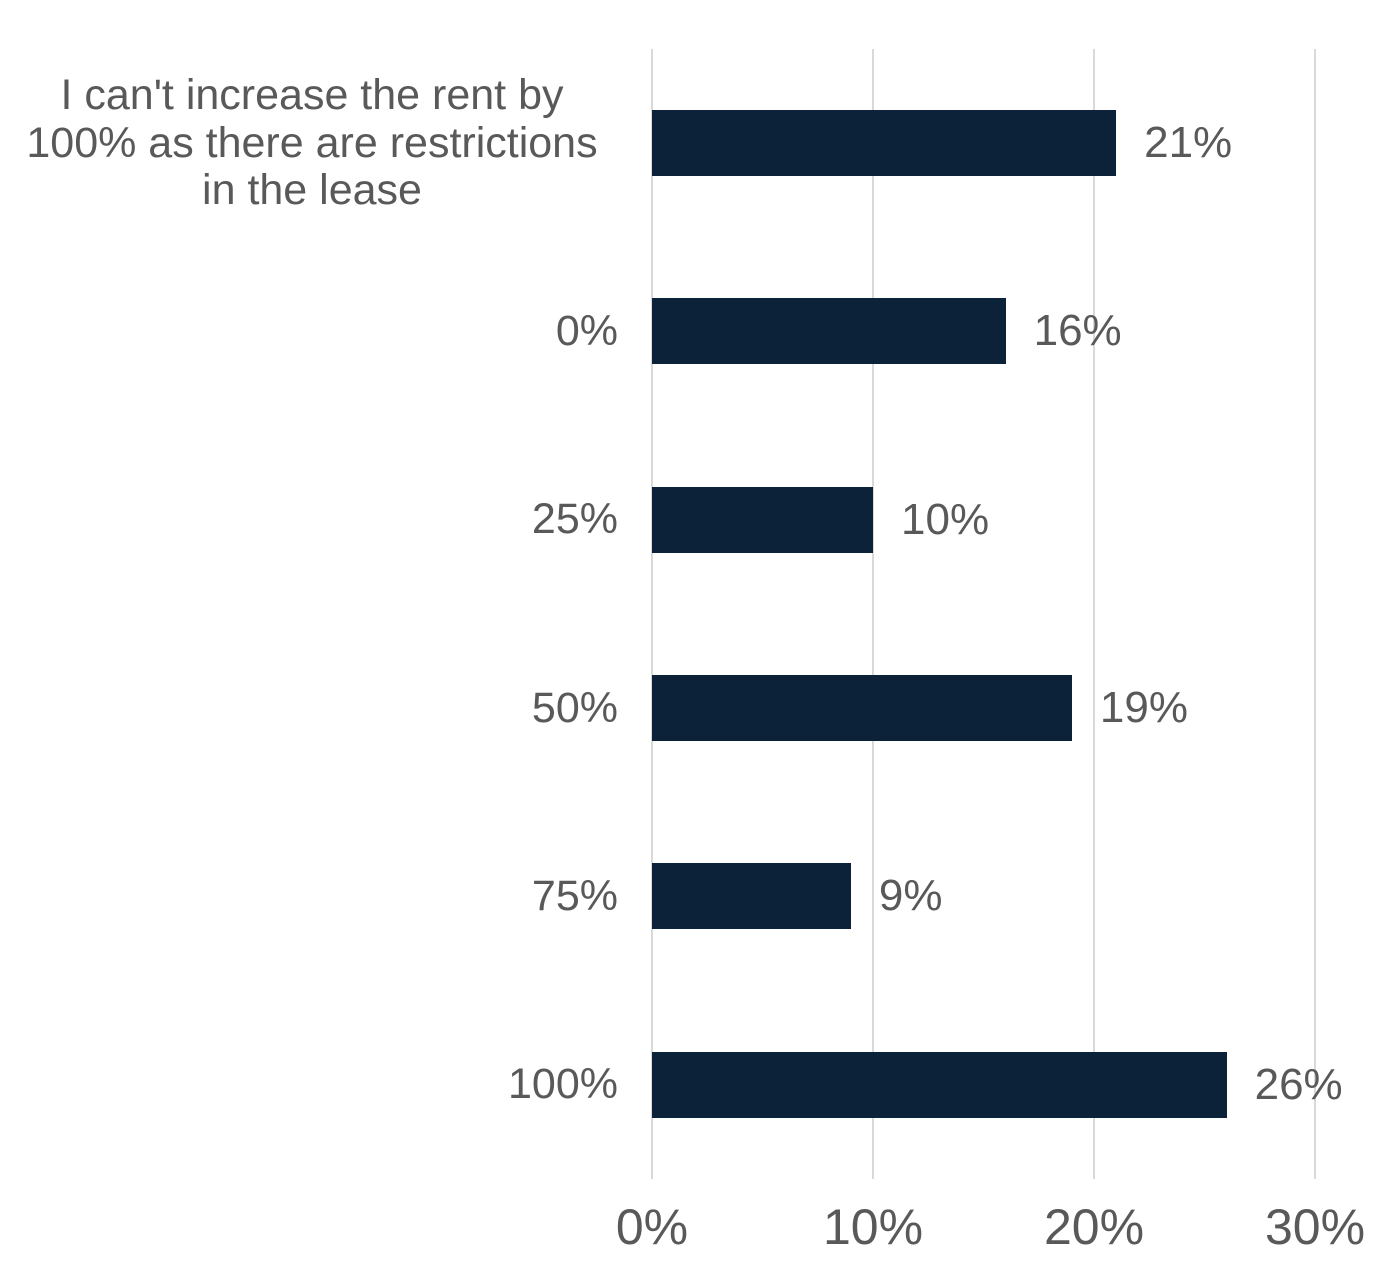 The width and height of the screenshot is (1400, 1287). Describe the element at coordinates (563, 1084) in the screenshot. I see `category-label: 100%` at that location.